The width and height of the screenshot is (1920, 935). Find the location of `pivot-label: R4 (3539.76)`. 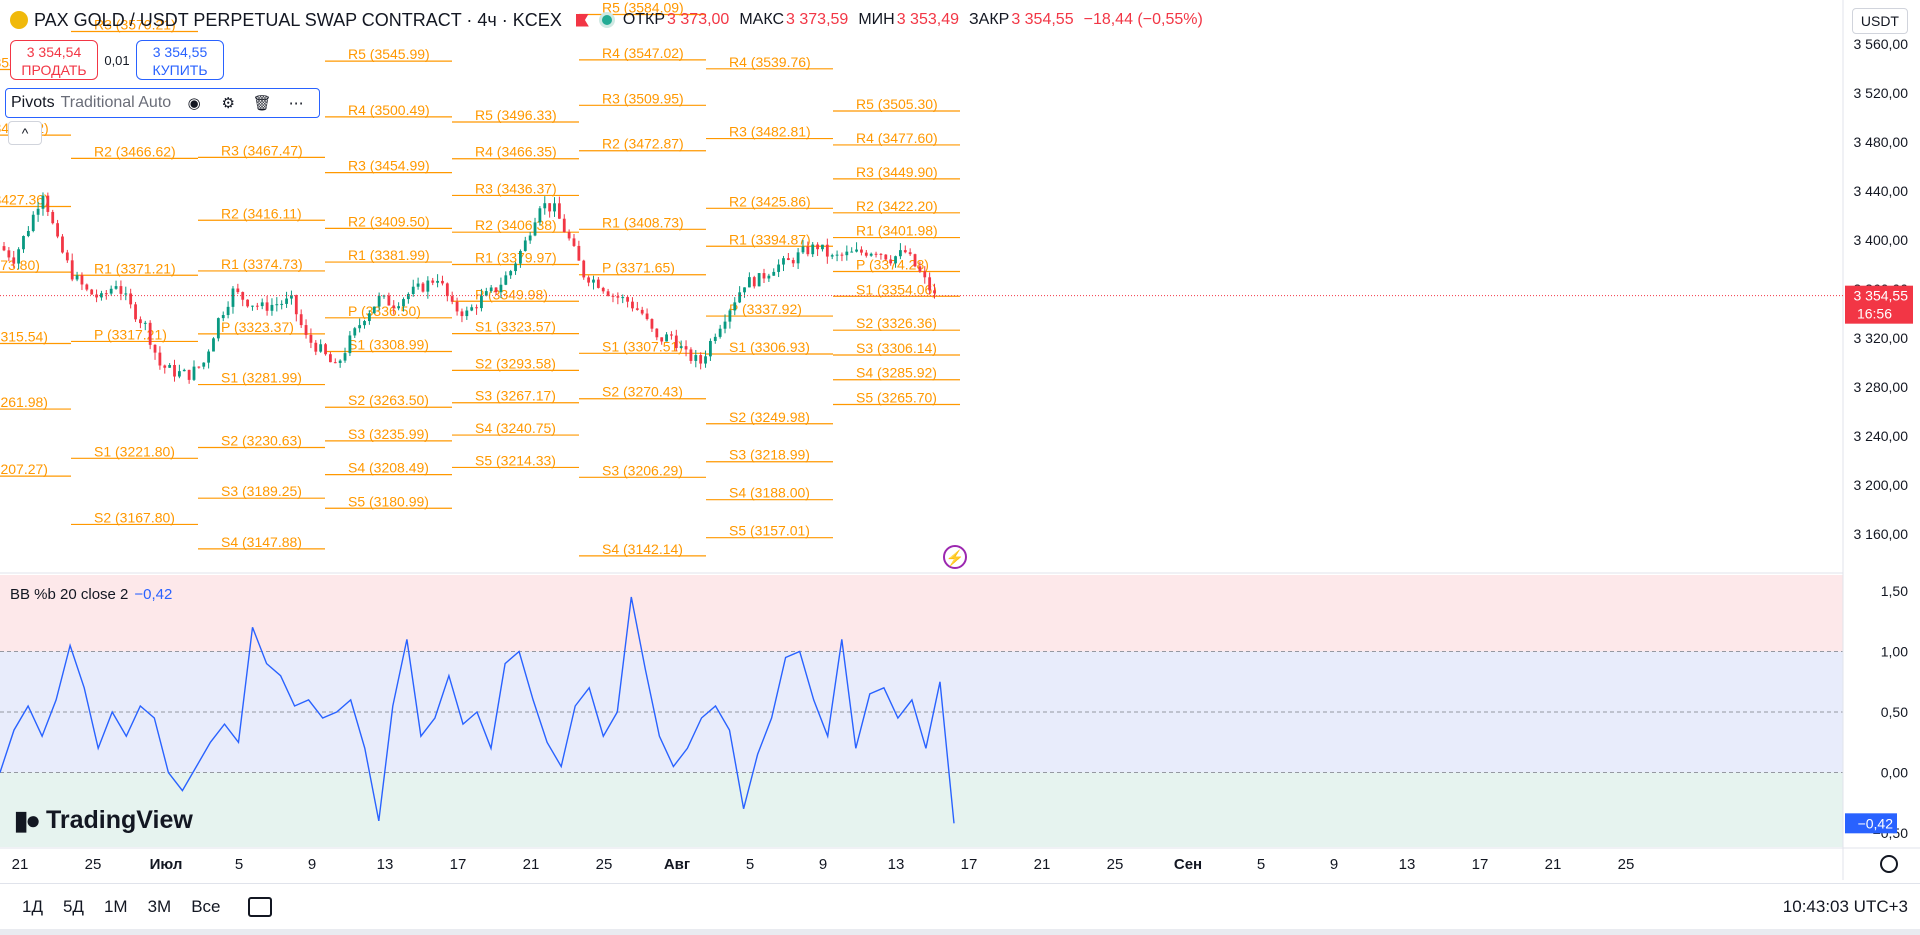

pivot-label: R4 (3539.76) is located at coordinates (770, 62).